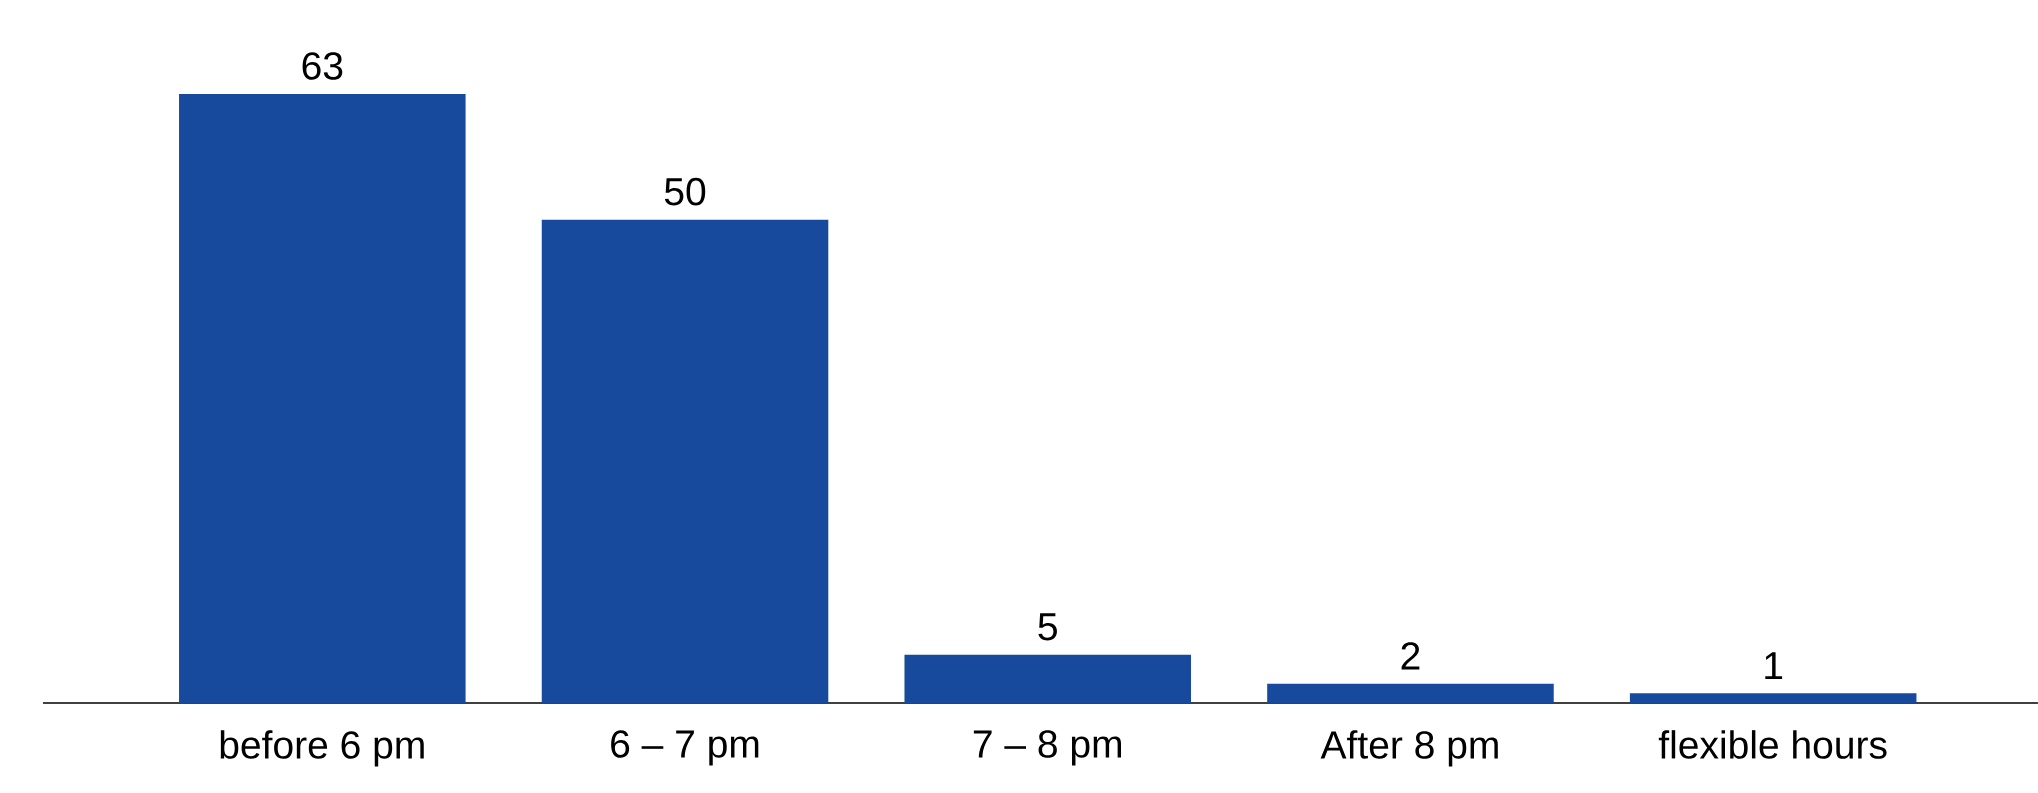  Describe the element at coordinates (685, 191) in the screenshot. I see `data-label: 50` at that location.